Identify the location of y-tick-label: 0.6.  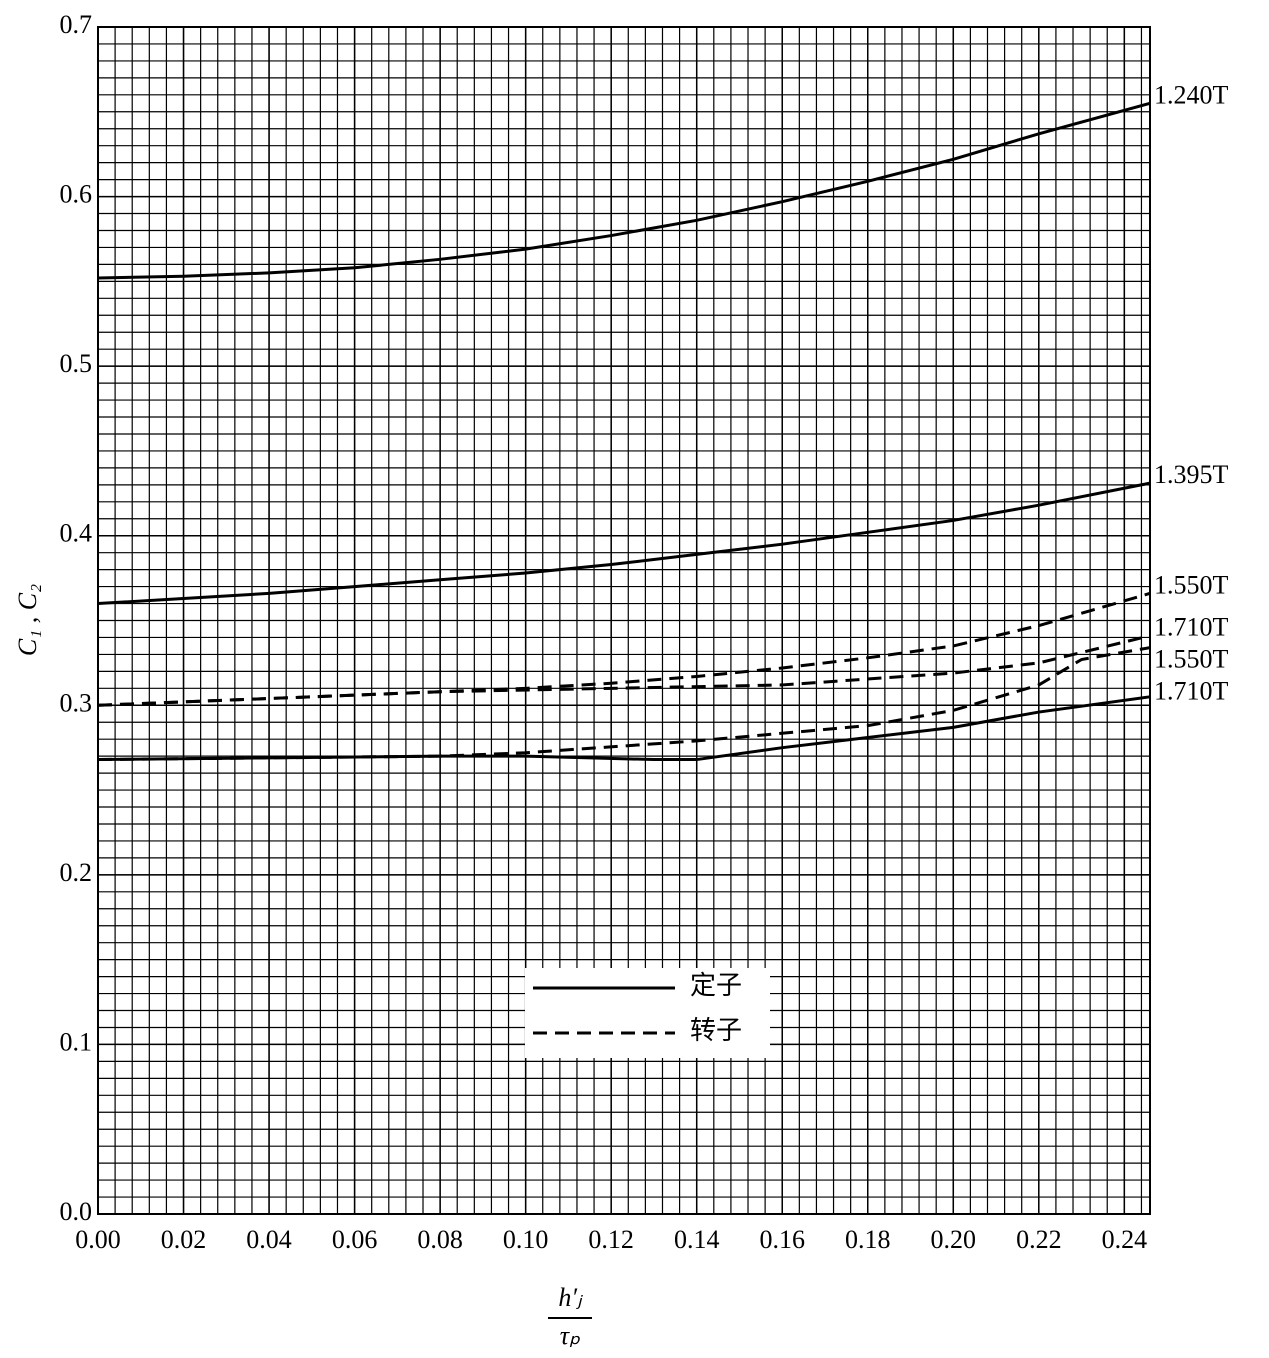
(76, 194).